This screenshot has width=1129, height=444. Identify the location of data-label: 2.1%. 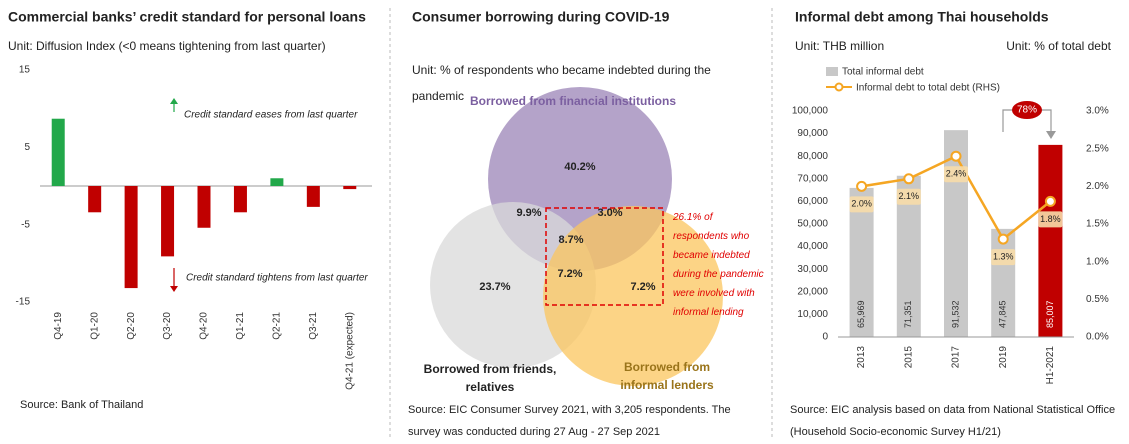
(909, 196).